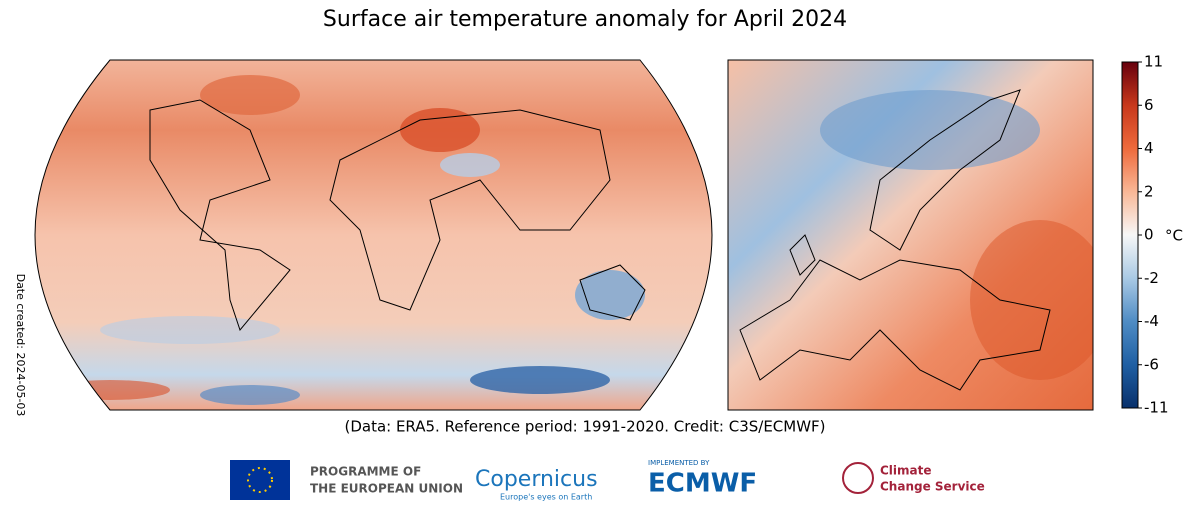 The image size is (1200, 520). Describe the element at coordinates (906, 471) in the screenshot. I see `c3s-text: Climate` at that location.